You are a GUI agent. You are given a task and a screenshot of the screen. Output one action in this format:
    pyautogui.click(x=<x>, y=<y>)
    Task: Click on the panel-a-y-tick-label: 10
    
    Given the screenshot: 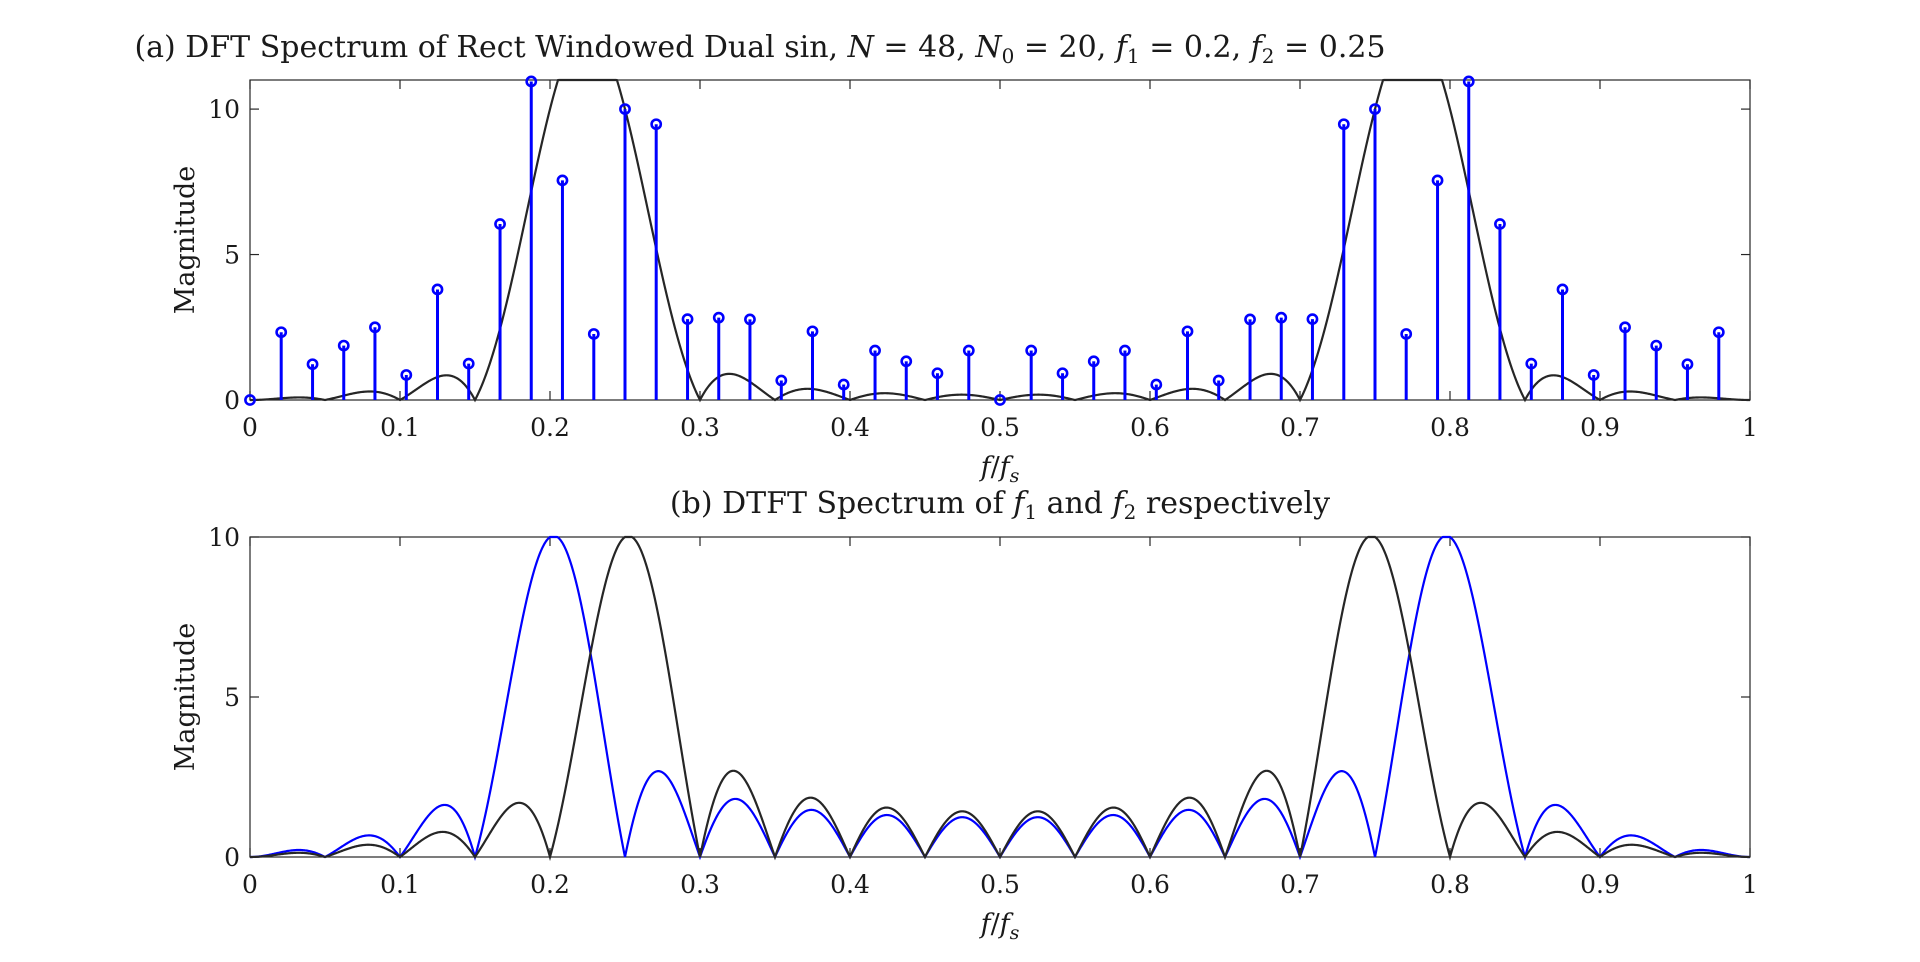 What is the action you would take?
    pyautogui.click(x=224, y=109)
    